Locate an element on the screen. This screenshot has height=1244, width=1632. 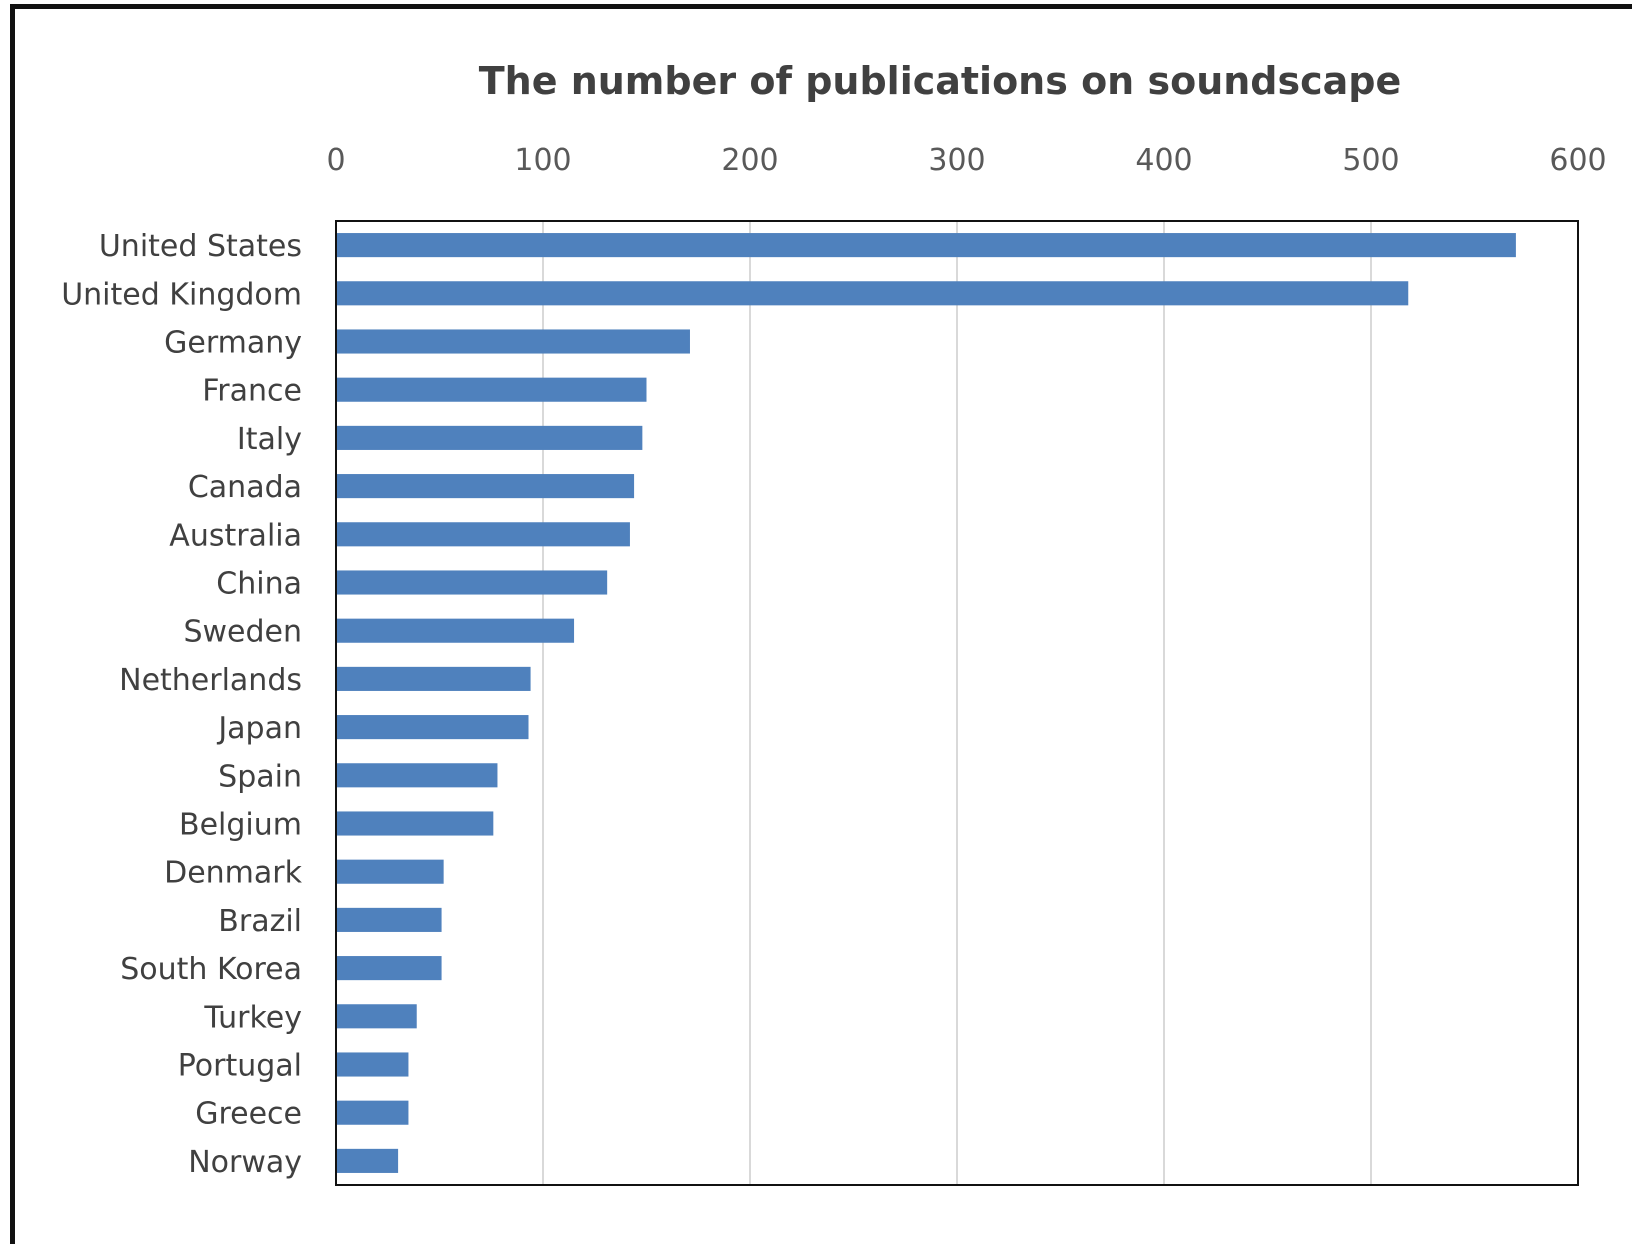
bar-netherlands is located at coordinates (434, 678).